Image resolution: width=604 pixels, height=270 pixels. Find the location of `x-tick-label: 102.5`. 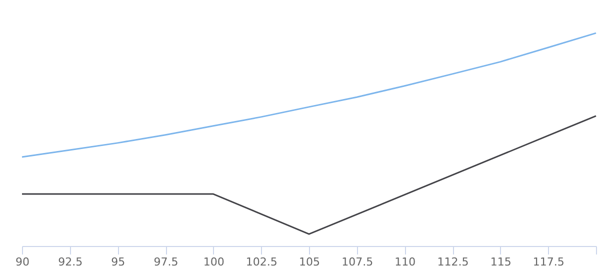

x-tick-label: 102.5 is located at coordinates (262, 262).